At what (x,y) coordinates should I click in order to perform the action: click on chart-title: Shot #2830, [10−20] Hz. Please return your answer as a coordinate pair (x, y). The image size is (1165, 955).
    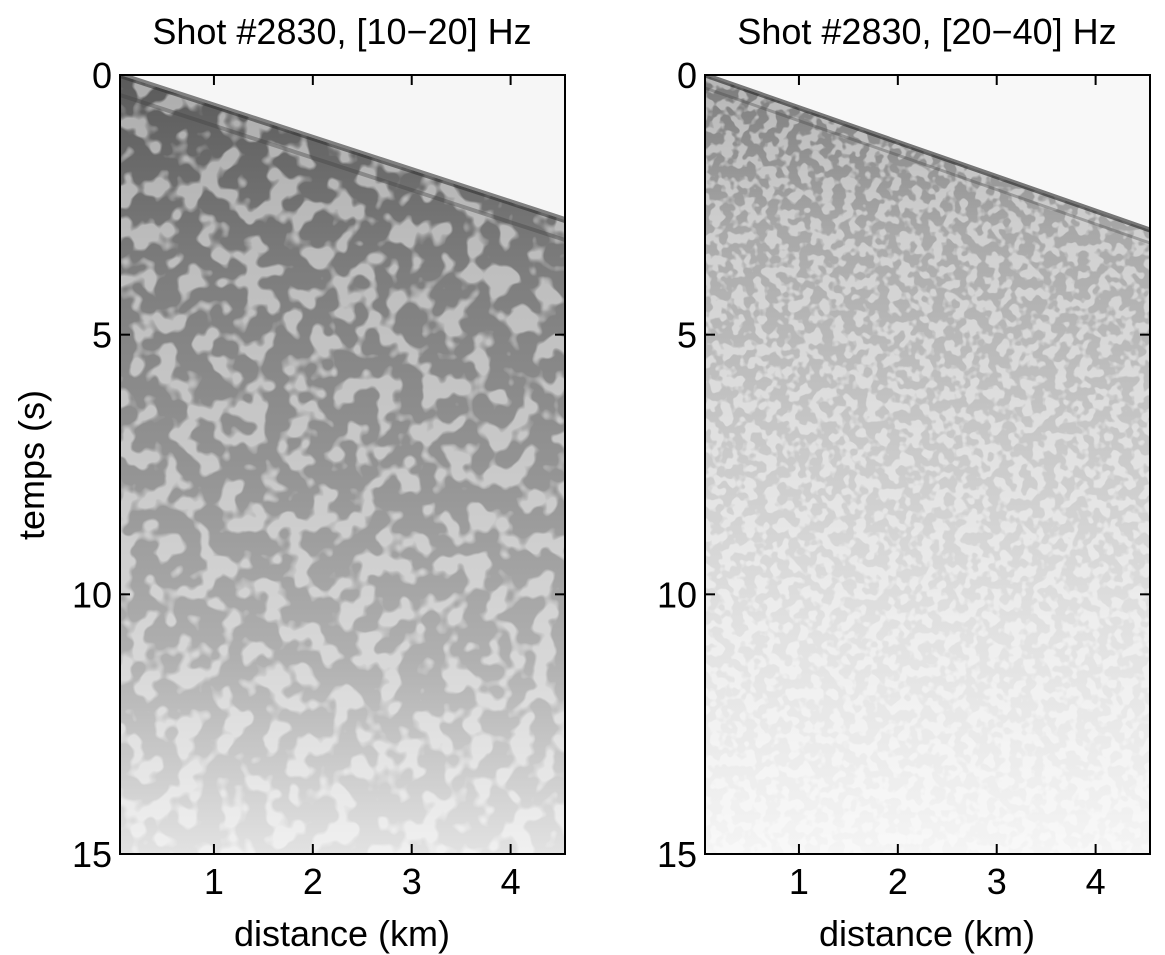
    Looking at the image, I should click on (341, 31).